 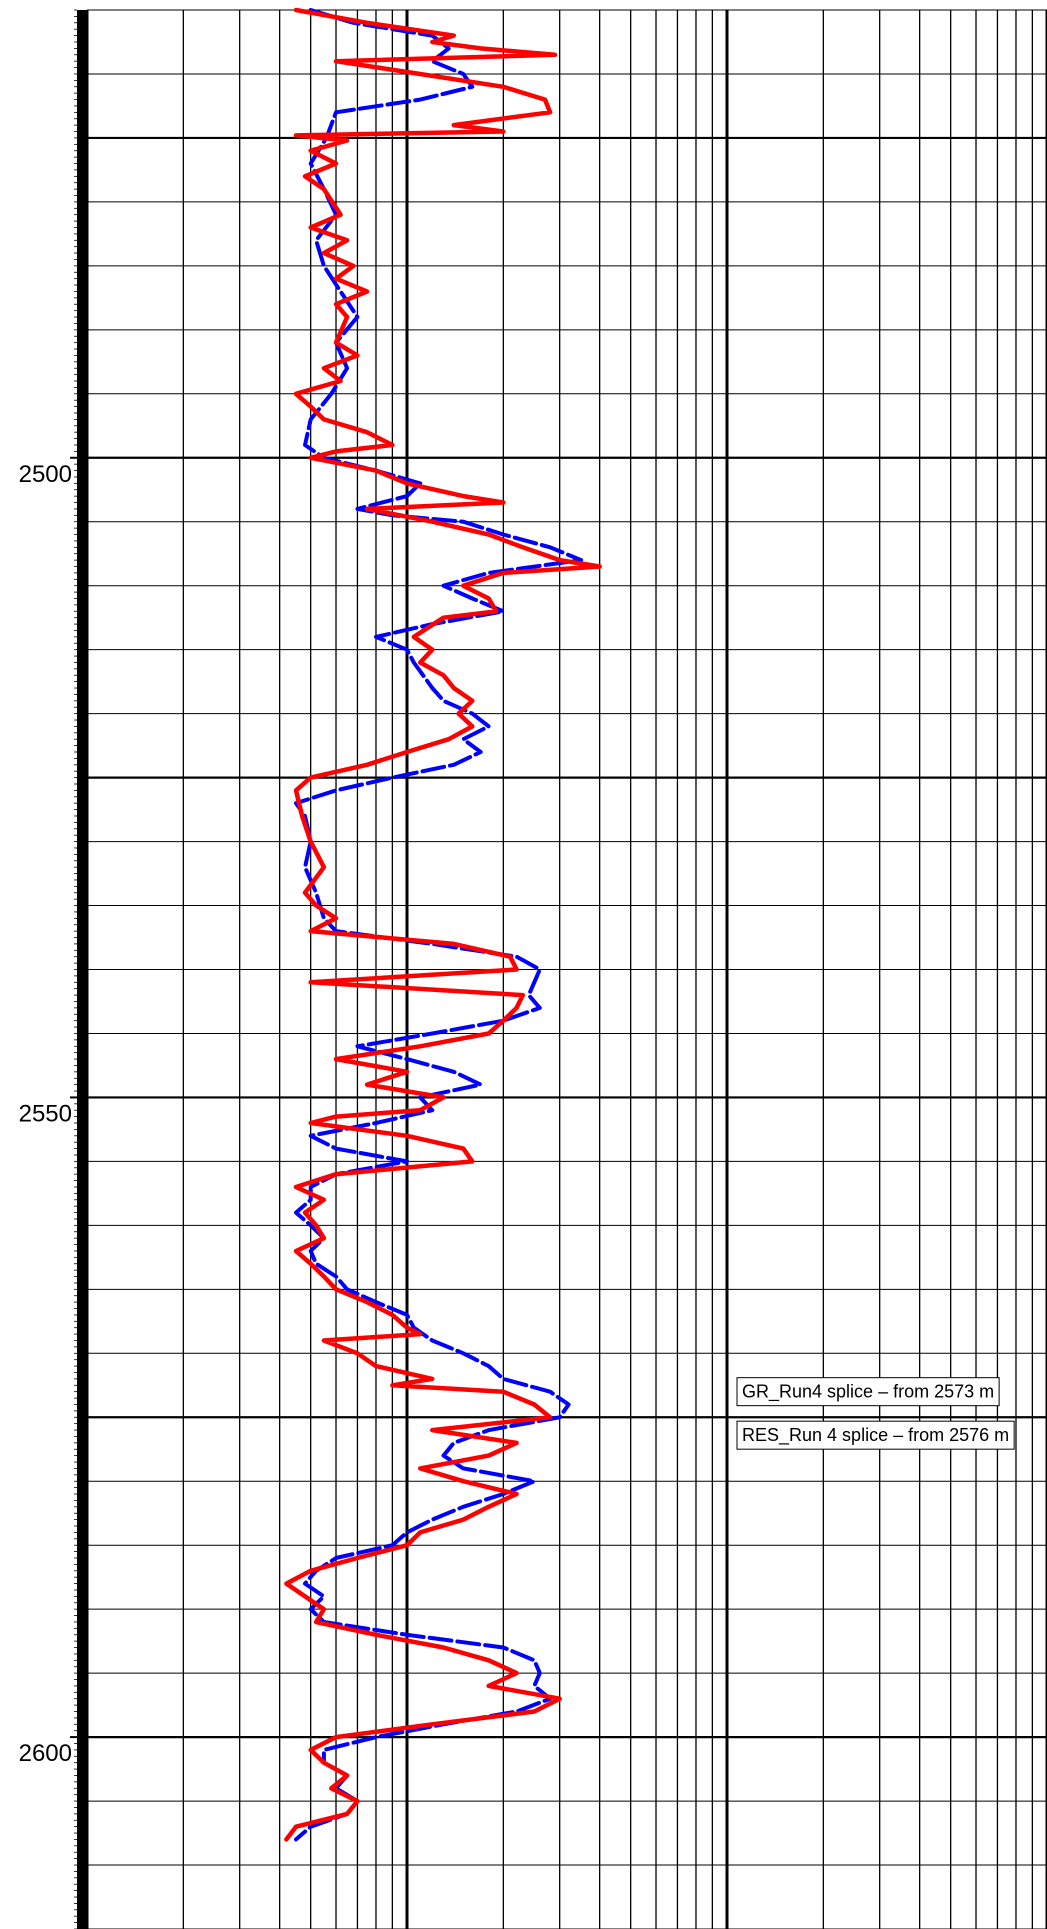 I want to click on annotation-text: RES_Run 4 splice – from 2576 m, so click(x=875, y=1435).